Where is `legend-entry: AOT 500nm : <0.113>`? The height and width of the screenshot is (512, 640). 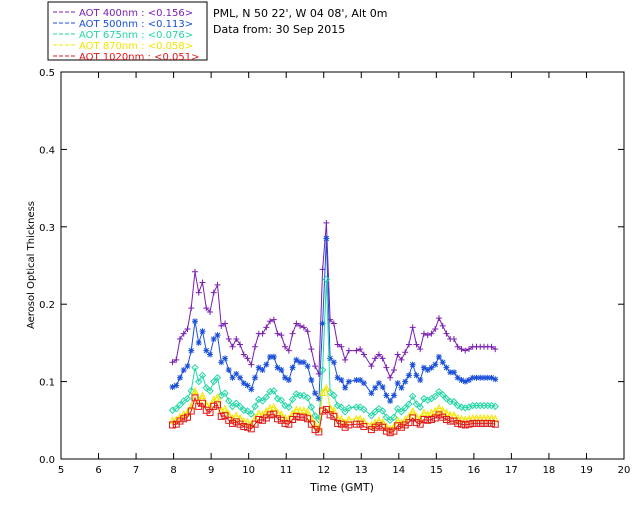 legend-entry: AOT 500nm : <0.113> is located at coordinates (136, 24).